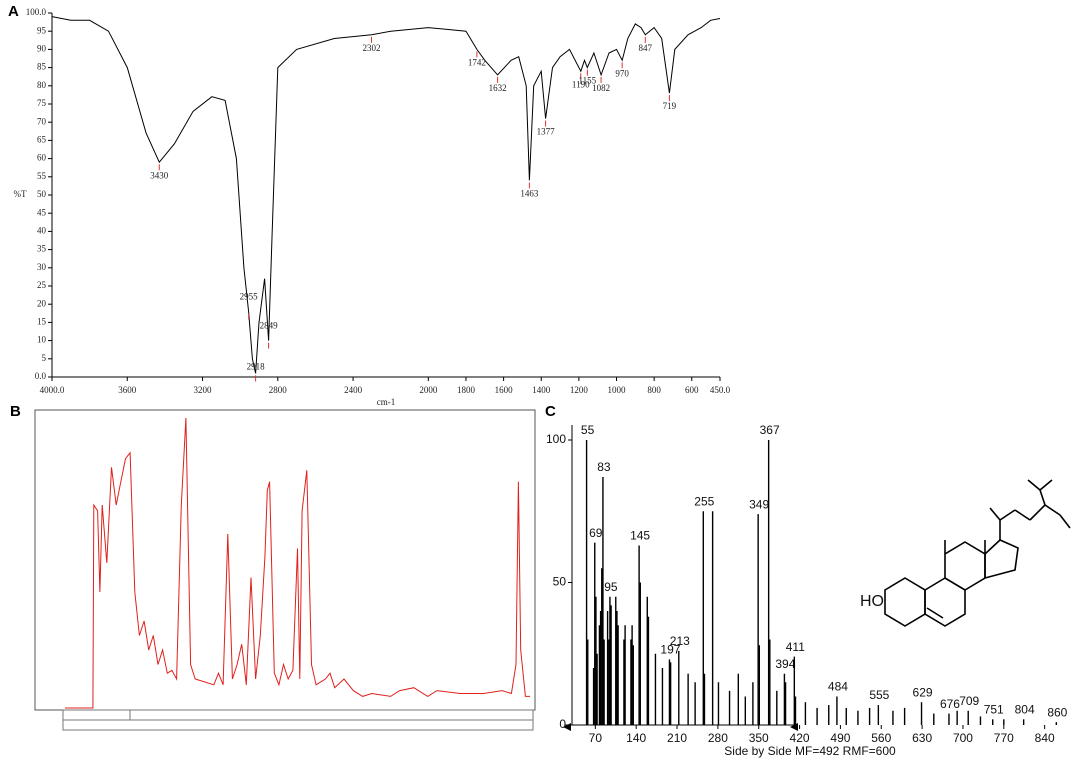  I want to click on peak-label: 55, so click(588, 430).